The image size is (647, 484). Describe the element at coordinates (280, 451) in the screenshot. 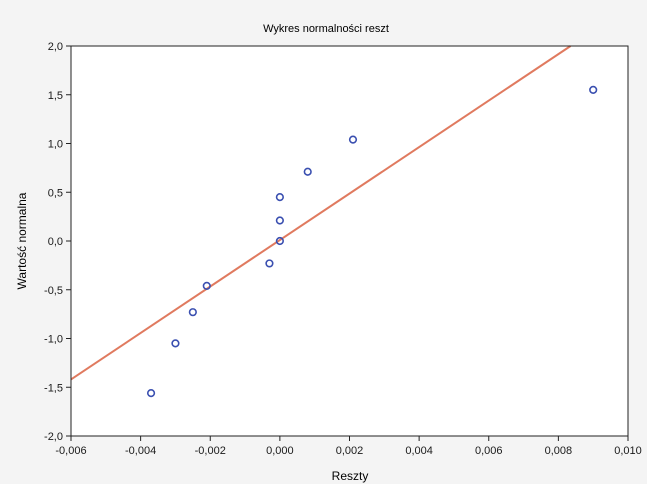

I see `x-tick-label-3: 0,000` at that location.